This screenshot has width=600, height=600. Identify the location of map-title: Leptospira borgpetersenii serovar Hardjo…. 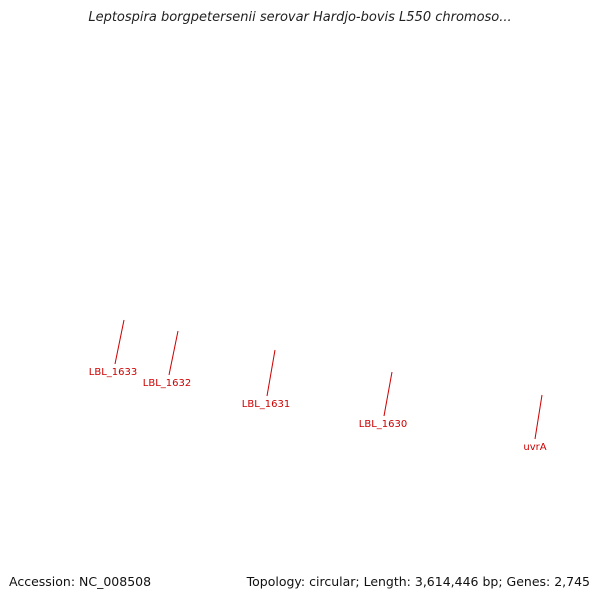
(300, 17).